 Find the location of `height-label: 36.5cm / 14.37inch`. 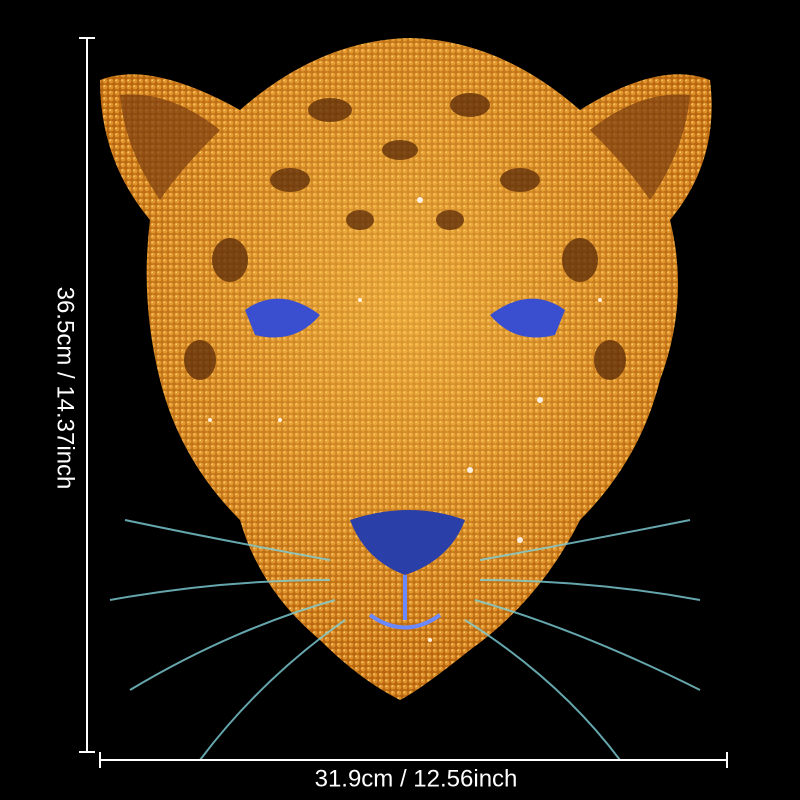

height-label: 36.5cm / 14.37inch is located at coordinates (65, 388).